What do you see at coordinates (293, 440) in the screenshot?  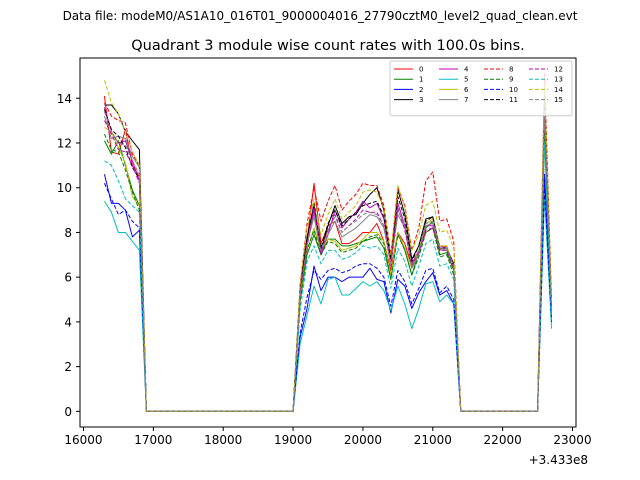 I see `x-tick-label: 19000` at bounding box center [293, 440].